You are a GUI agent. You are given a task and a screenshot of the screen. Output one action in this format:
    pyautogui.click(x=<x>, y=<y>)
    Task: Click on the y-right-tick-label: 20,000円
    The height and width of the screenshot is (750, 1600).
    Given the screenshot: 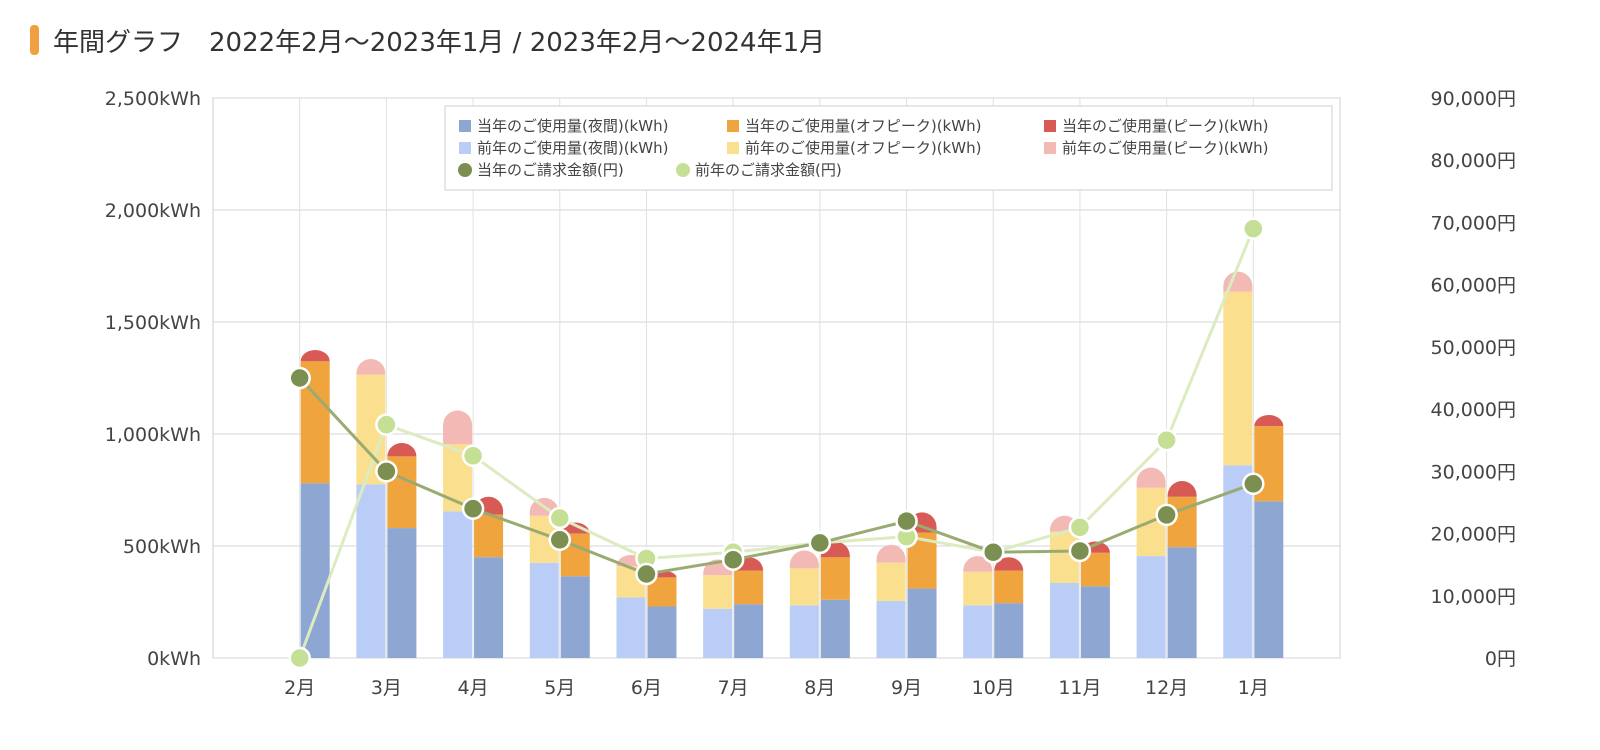 What is the action you would take?
    pyautogui.click(x=1473, y=535)
    